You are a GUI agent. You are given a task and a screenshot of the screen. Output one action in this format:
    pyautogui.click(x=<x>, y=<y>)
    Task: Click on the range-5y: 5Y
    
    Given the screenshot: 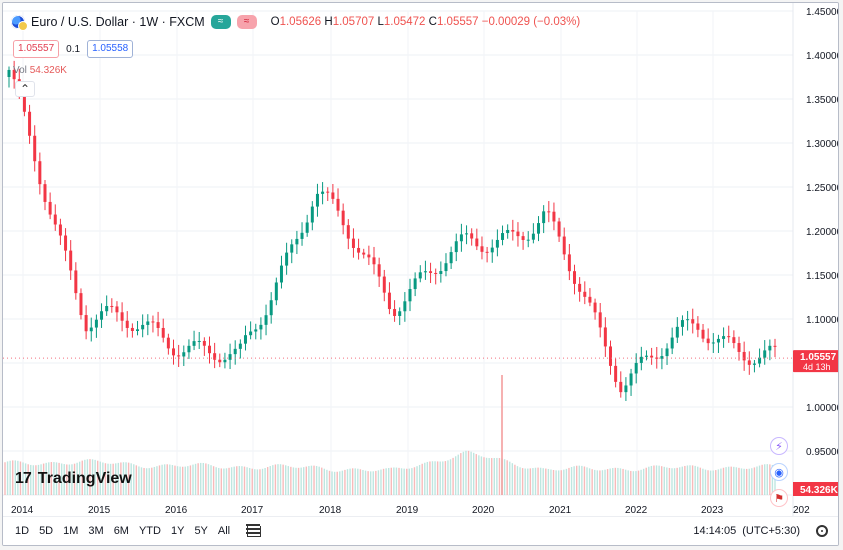 What is the action you would take?
    pyautogui.click(x=201, y=531)
    